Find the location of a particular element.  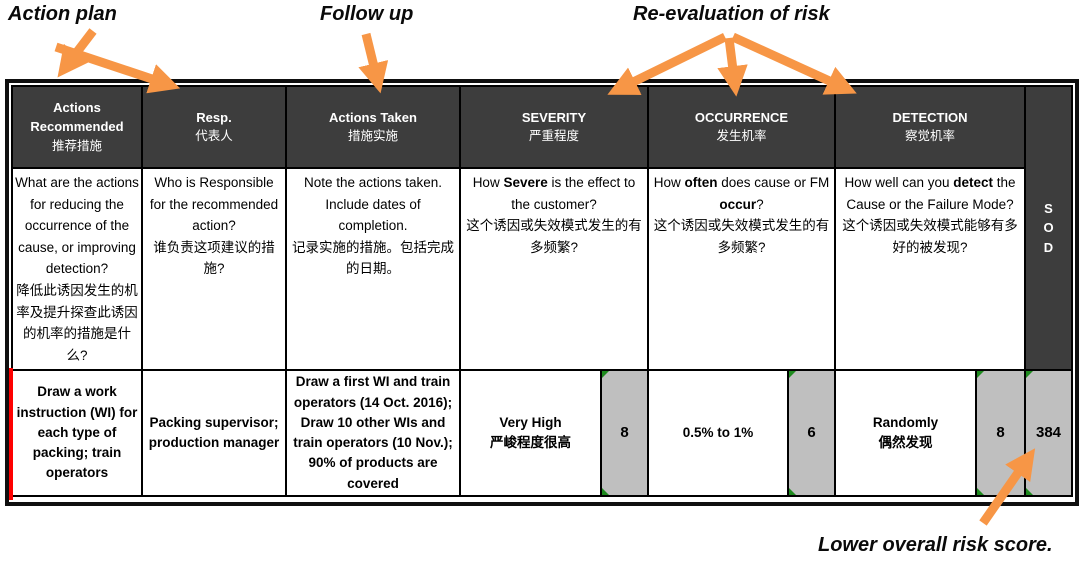

data-cell-detection: Randomly 偶然发现 is located at coordinates (905, 433).